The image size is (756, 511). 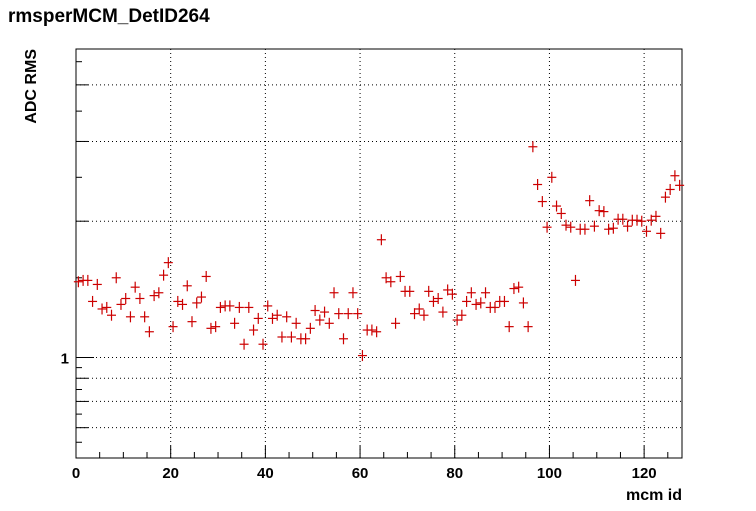 What do you see at coordinates (109, 16) in the screenshot?
I see `chart-title: rmsperMCM_DetID264` at bounding box center [109, 16].